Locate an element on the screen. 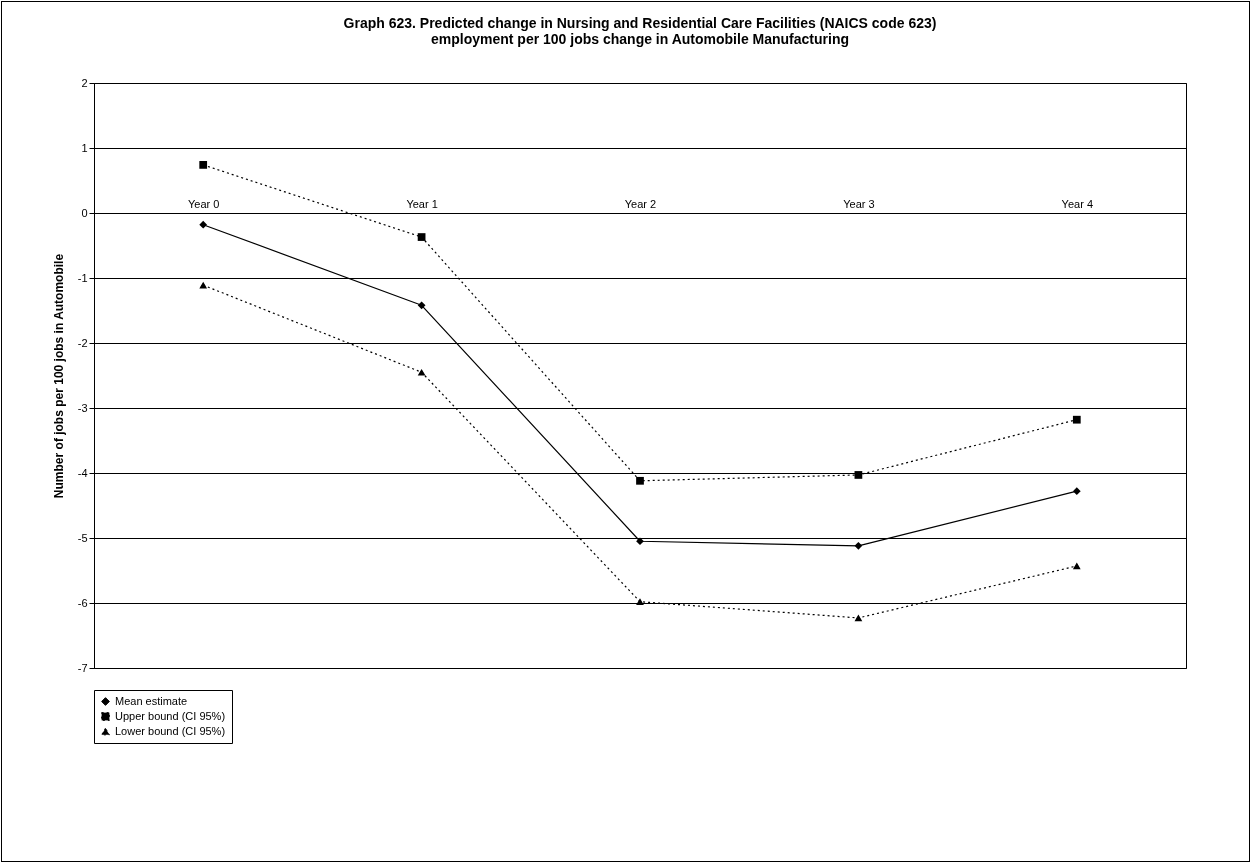 This screenshot has height=865, width=1253. x-tick-label: Year 0 is located at coordinates (204, 203).